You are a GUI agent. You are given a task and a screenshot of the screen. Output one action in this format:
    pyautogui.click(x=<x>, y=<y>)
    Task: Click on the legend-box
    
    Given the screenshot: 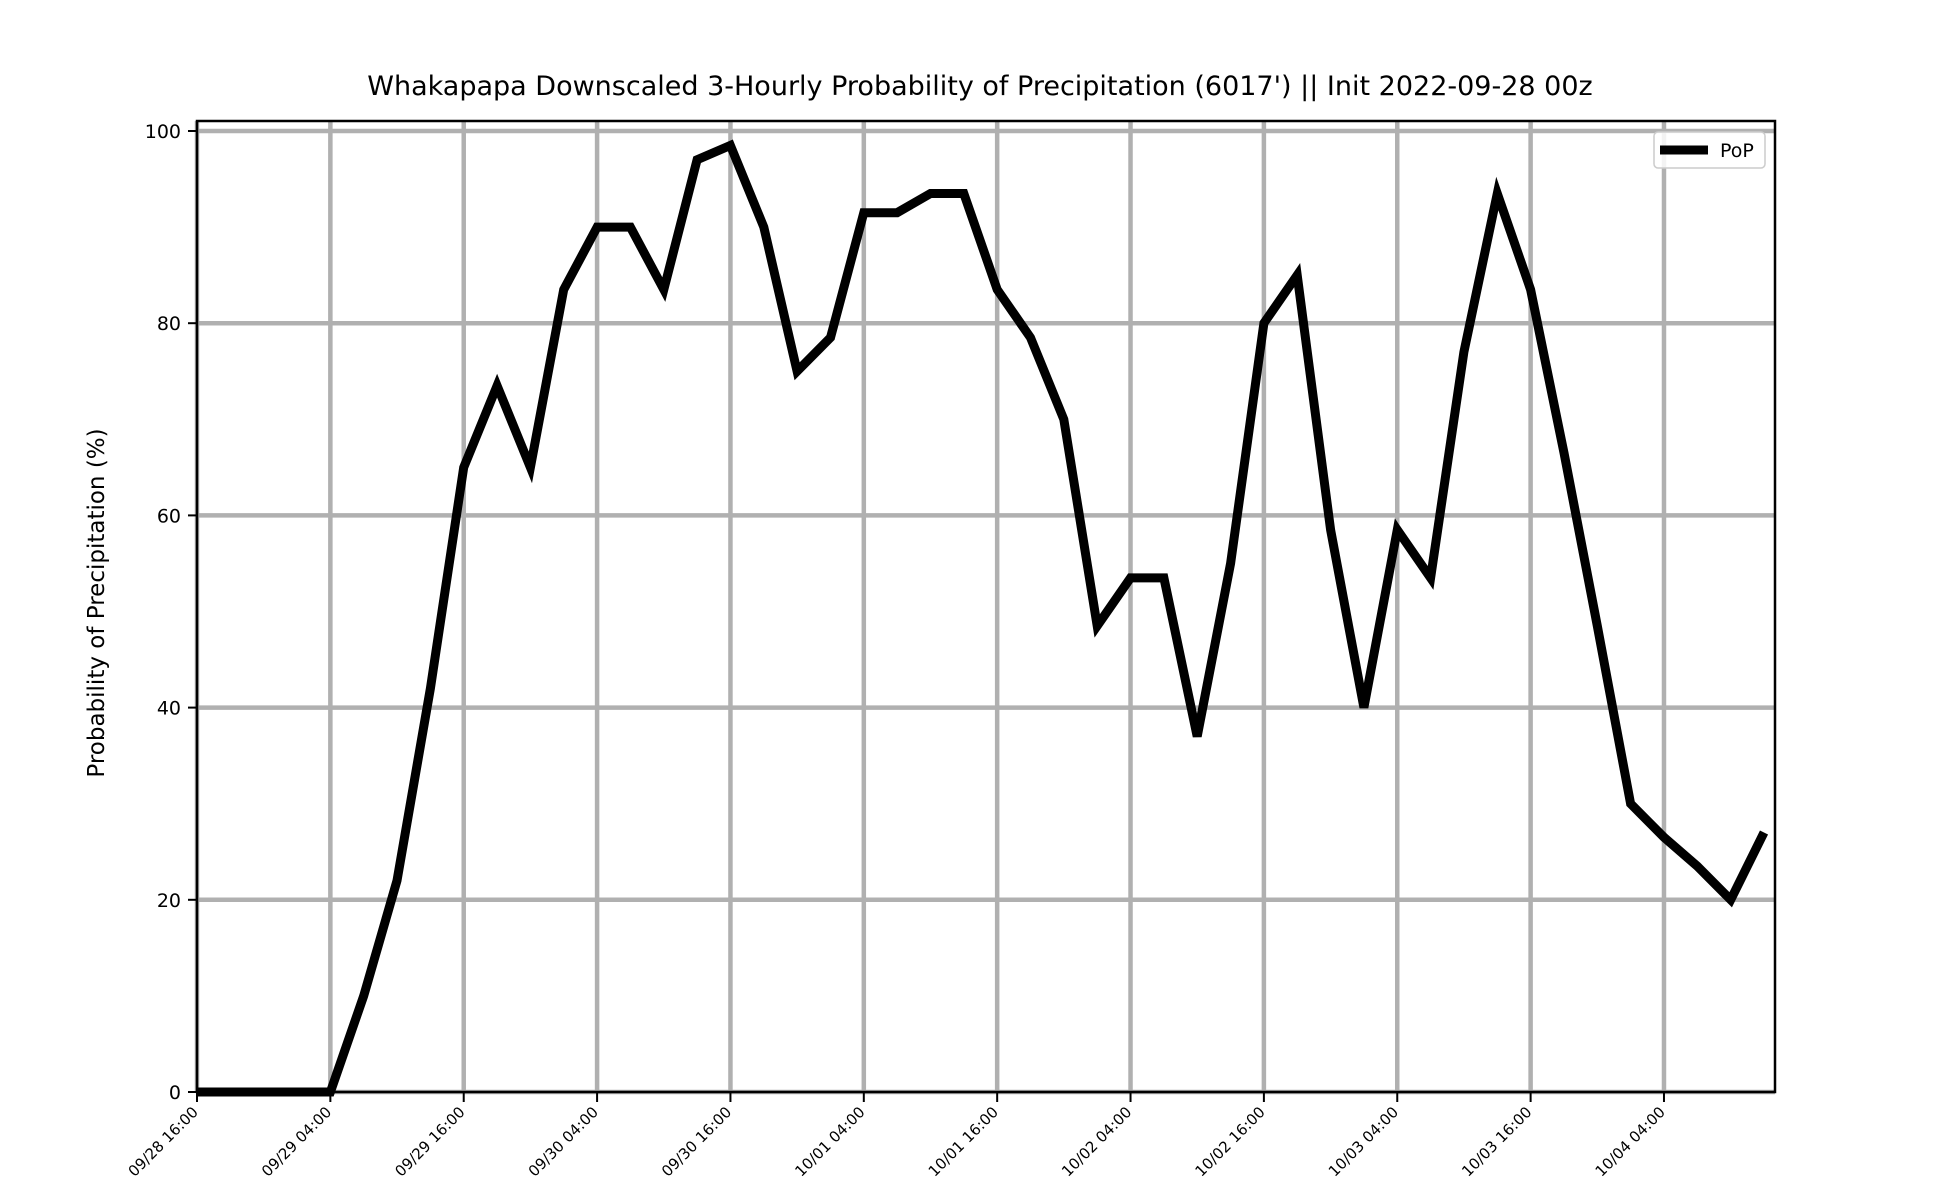 What is the action you would take?
    pyautogui.click(x=1709, y=150)
    